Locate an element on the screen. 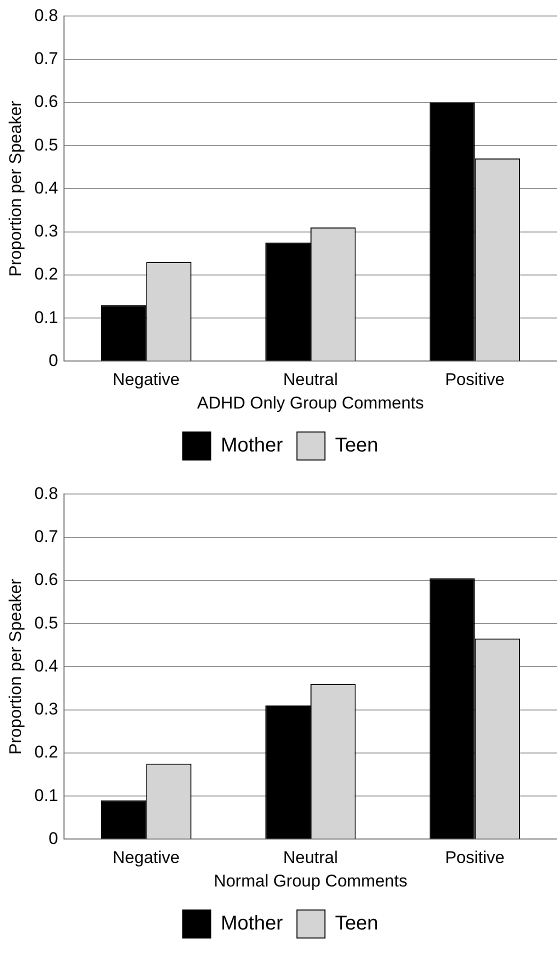 The width and height of the screenshot is (557, 963). x-axis-title: ADHD Only Group Comments is located at coordinates (310, 402).